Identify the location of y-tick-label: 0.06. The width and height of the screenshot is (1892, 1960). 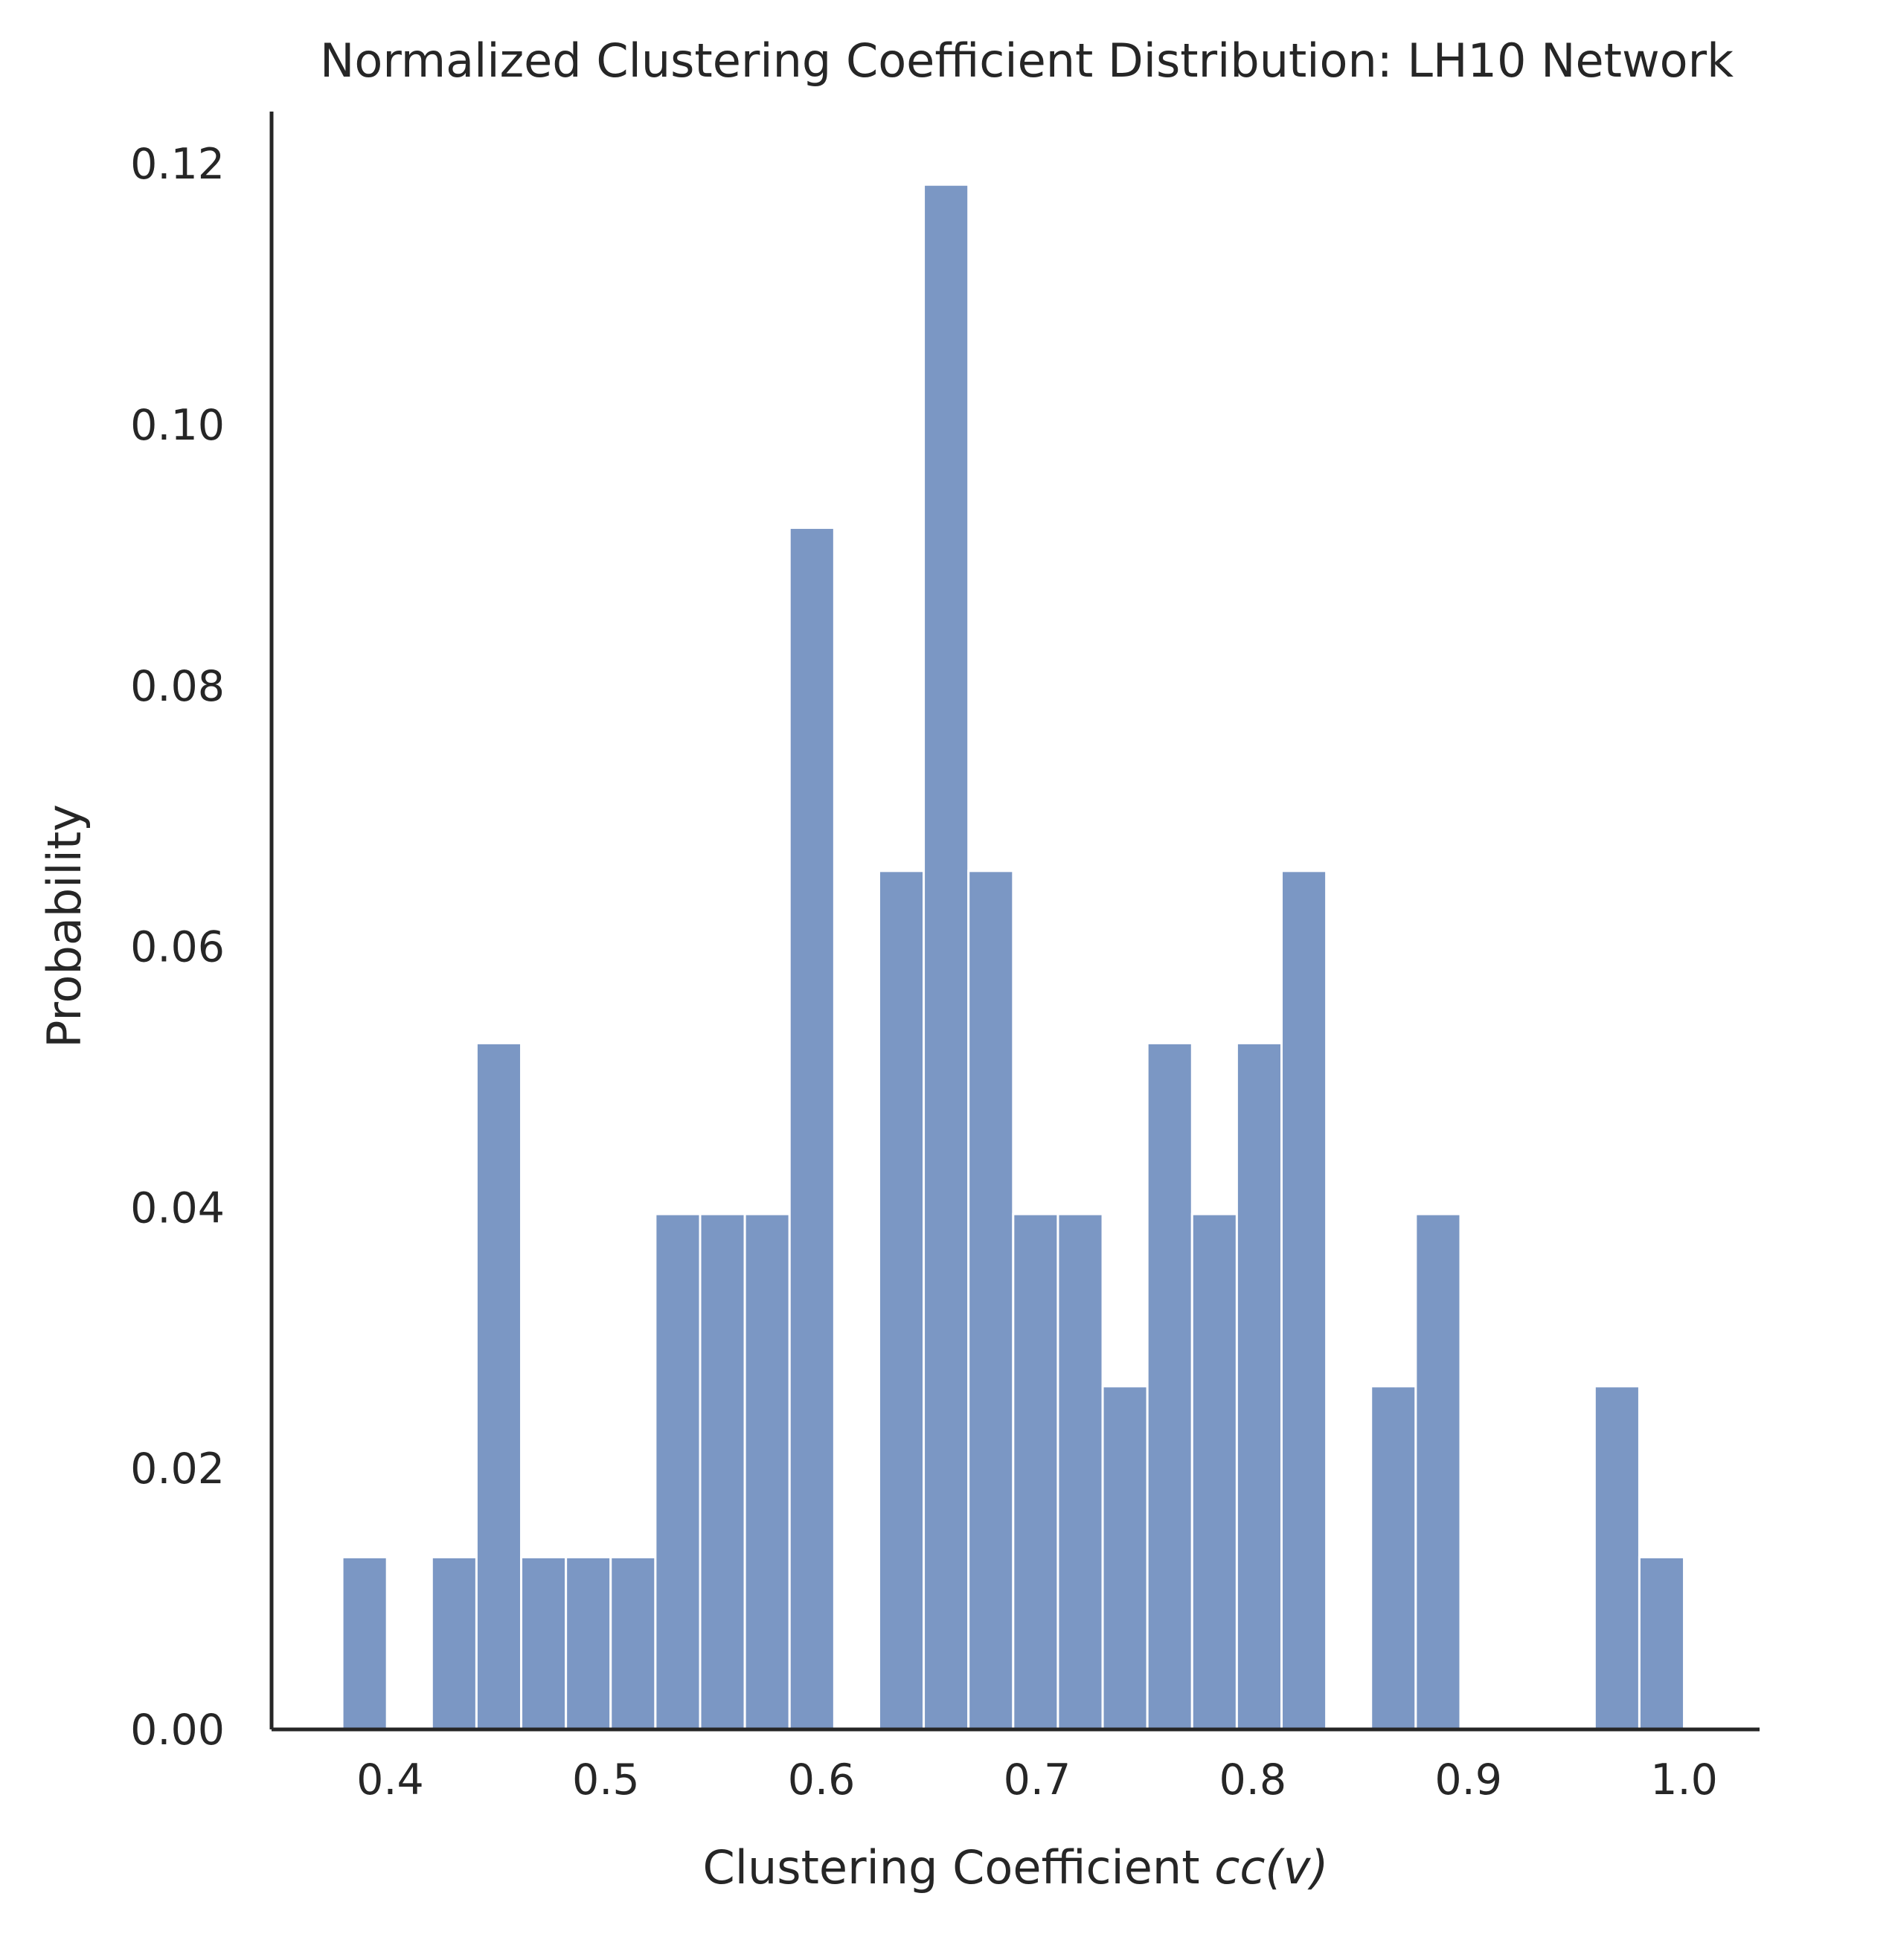
(177, 948).